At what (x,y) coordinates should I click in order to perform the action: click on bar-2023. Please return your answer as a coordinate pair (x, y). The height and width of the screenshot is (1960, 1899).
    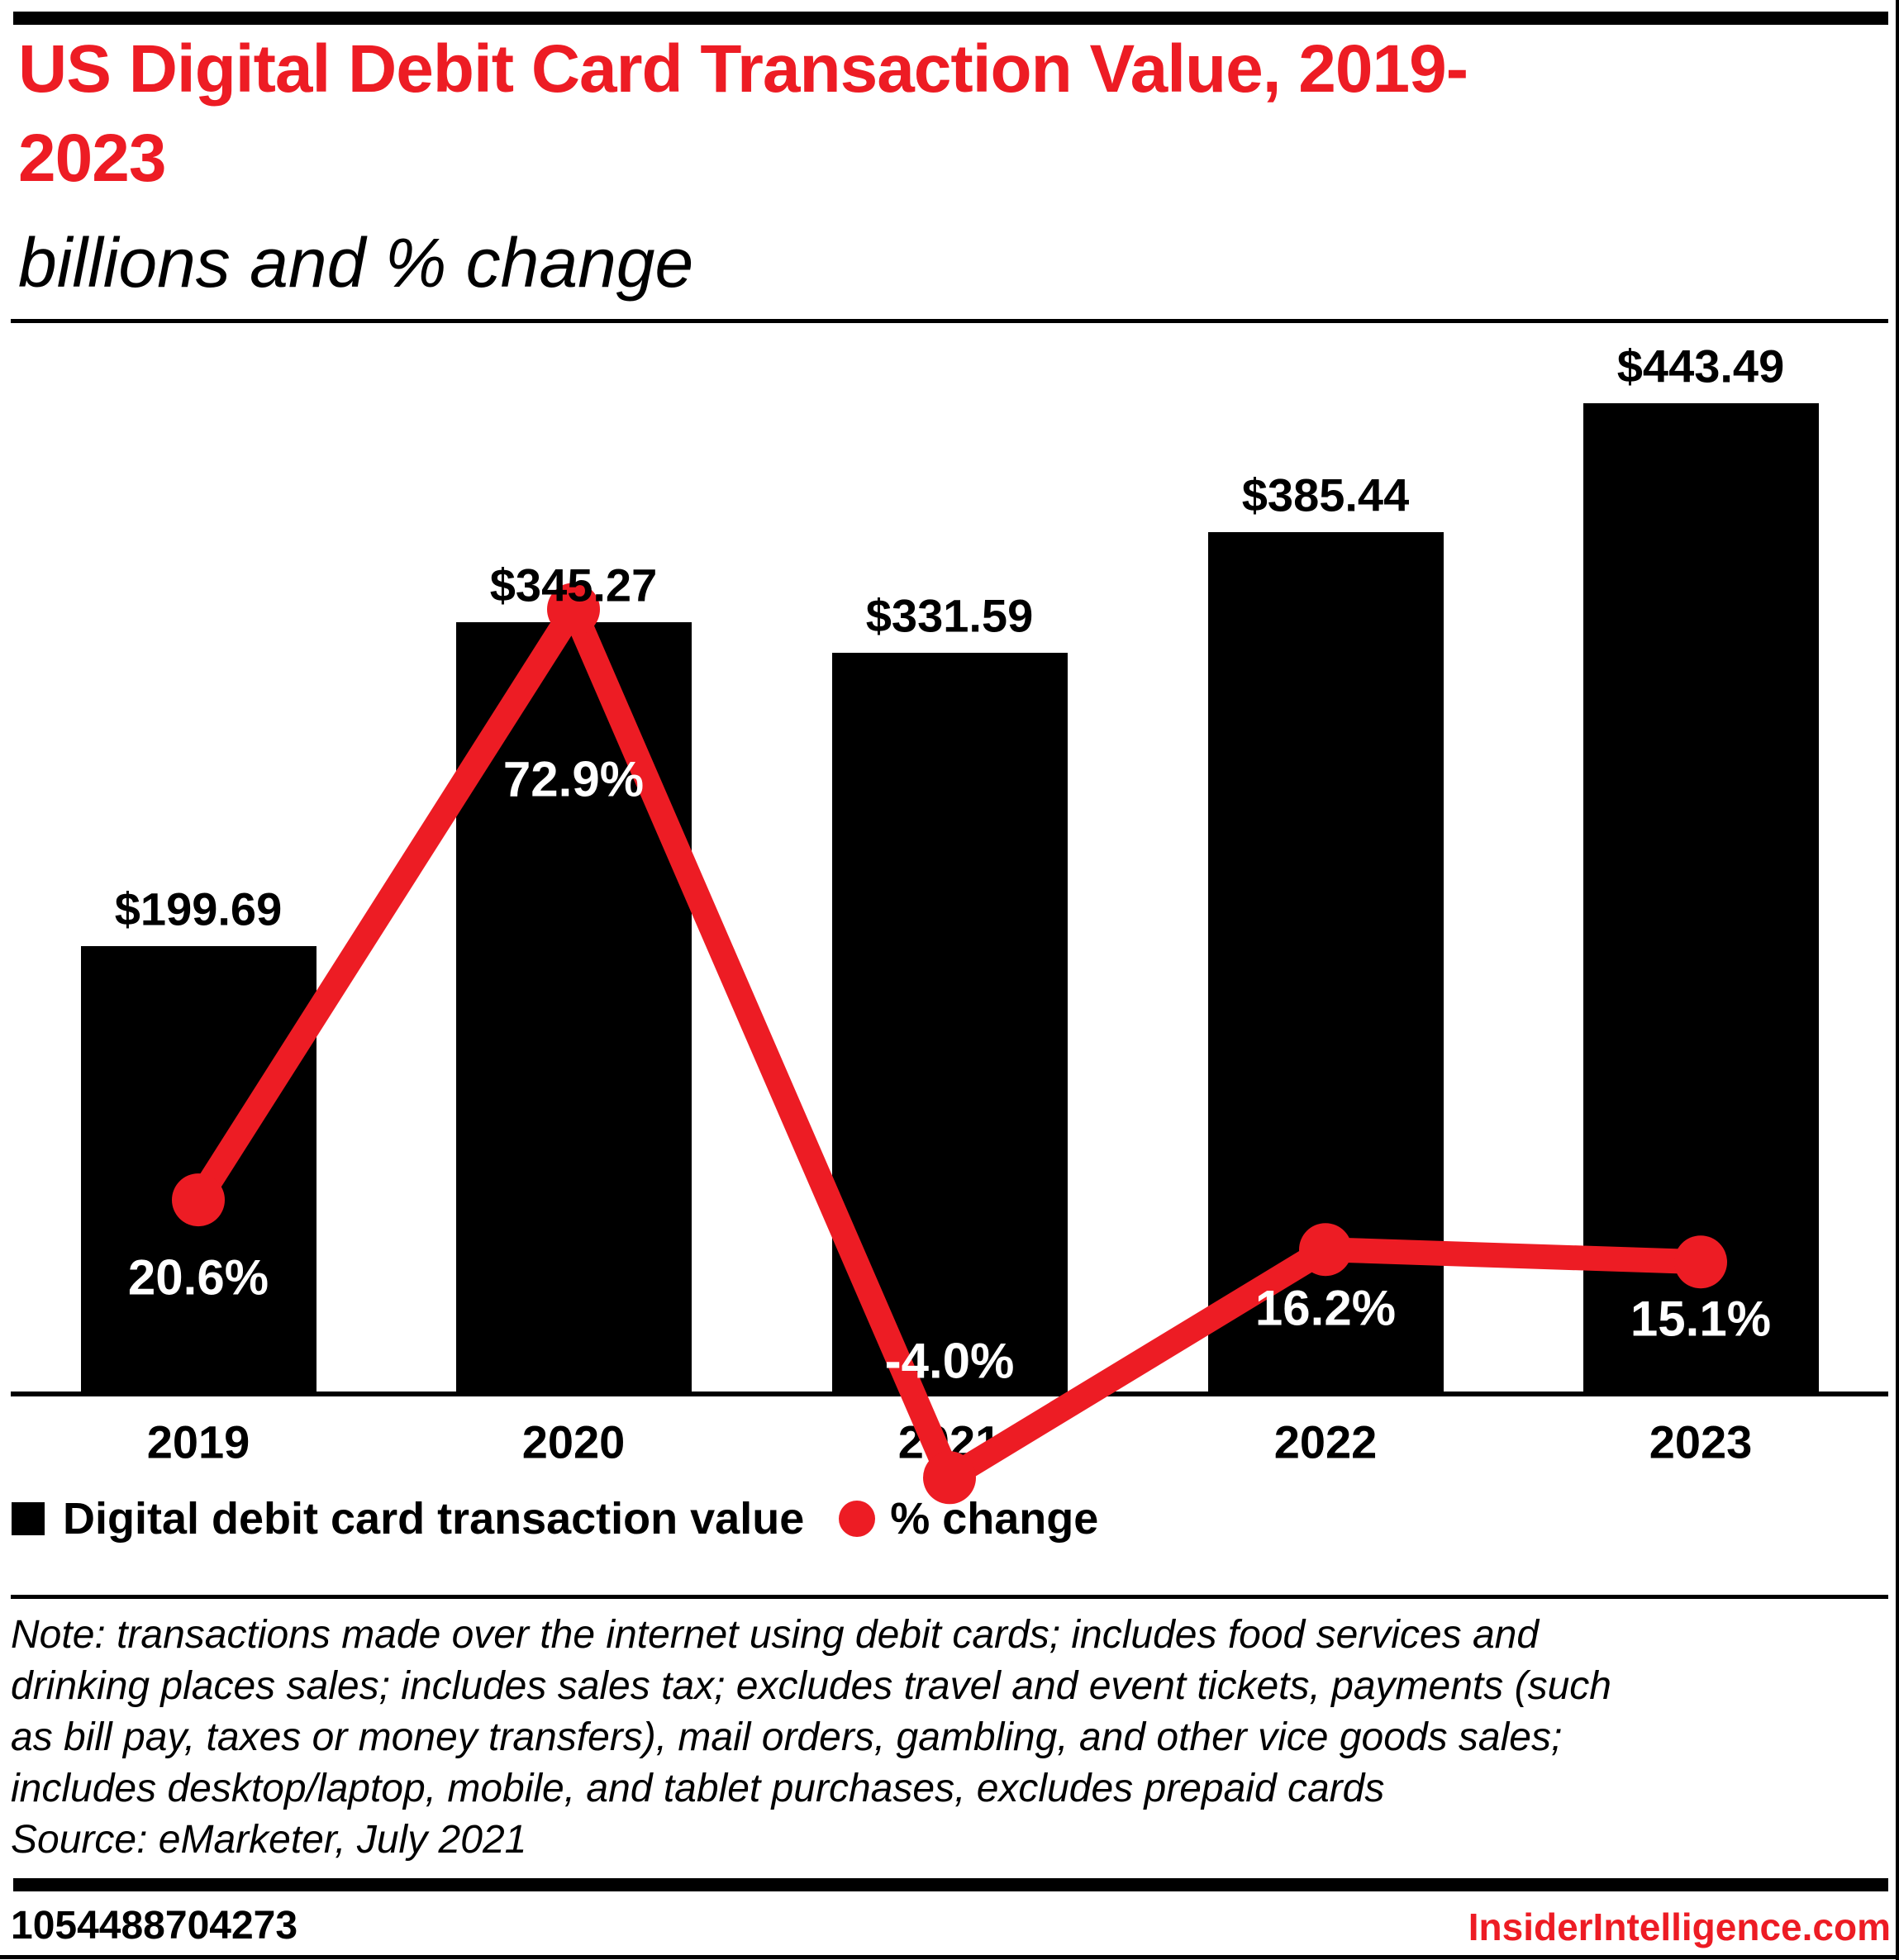
    Looking at the image, I should click on (1700, 897).